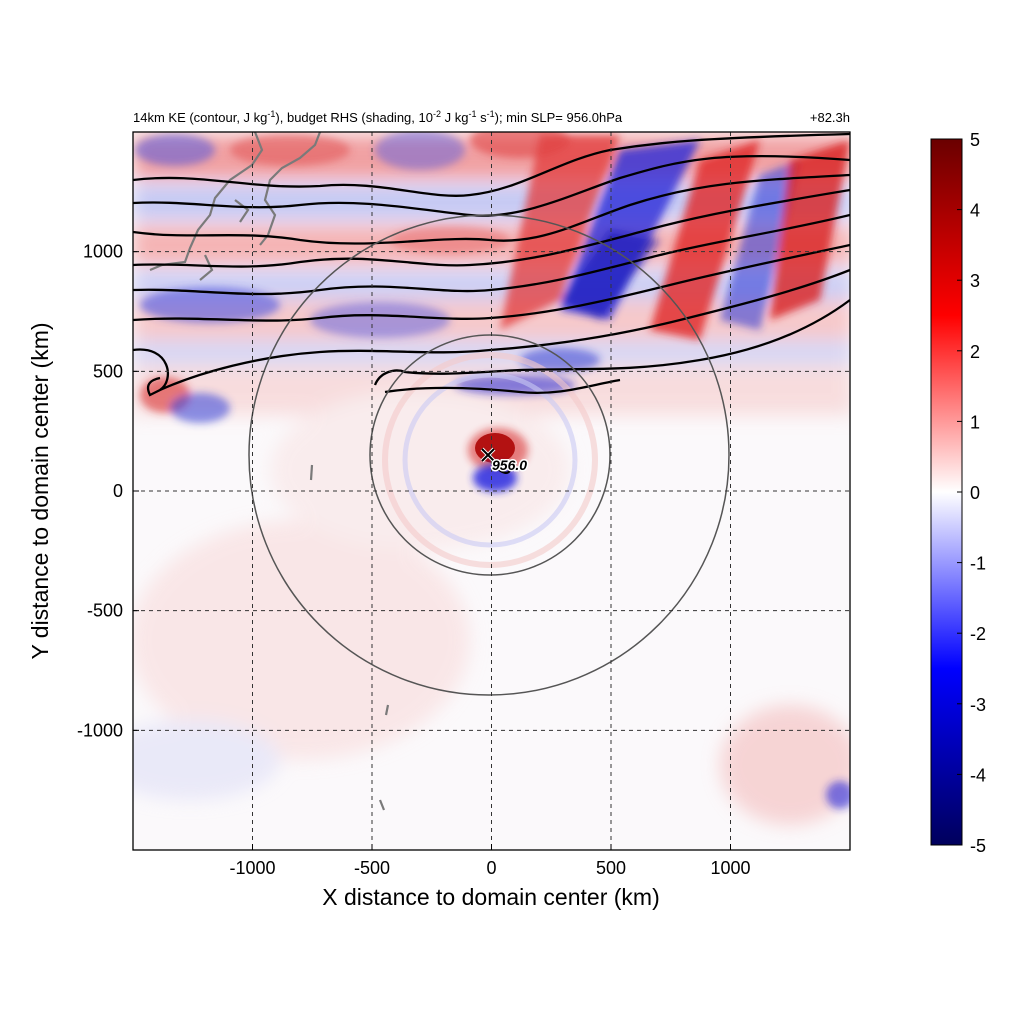 The image size is (1024, 1024). What do you see at coordinates (108, 371) in the screenshot?
I see `y-tick-label-3: 500` at bounding box center [108, 371].